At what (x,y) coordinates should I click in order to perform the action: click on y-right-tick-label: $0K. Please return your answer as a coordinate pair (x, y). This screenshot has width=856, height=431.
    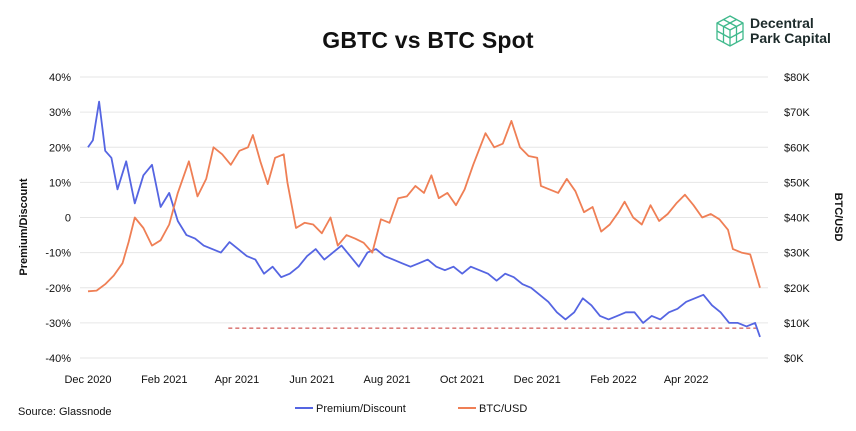
    Looking at the image, I should click on (794, 359).